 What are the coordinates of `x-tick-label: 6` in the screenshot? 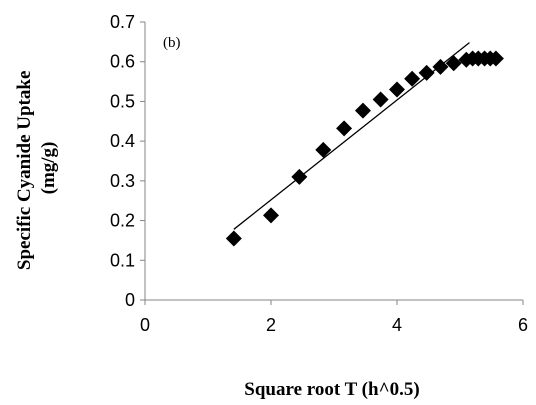 It's located at (523, 325).